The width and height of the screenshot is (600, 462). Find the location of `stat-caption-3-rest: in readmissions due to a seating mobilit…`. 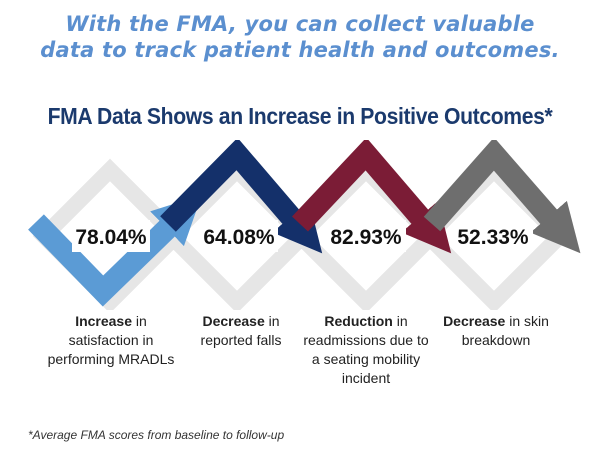

stat-caption-3-rest: in readmissions due to a seating mobilit… is located at coordinates (366, 349).